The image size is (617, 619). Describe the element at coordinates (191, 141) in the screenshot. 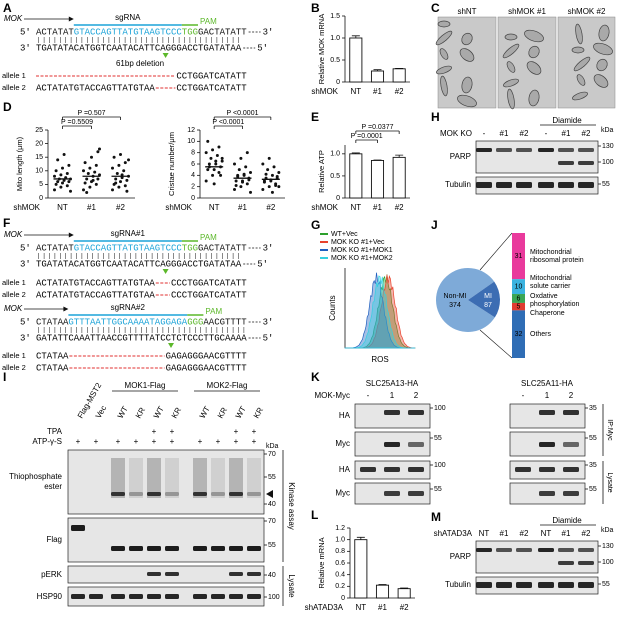

I see `y-tick-label: 10` at that location.